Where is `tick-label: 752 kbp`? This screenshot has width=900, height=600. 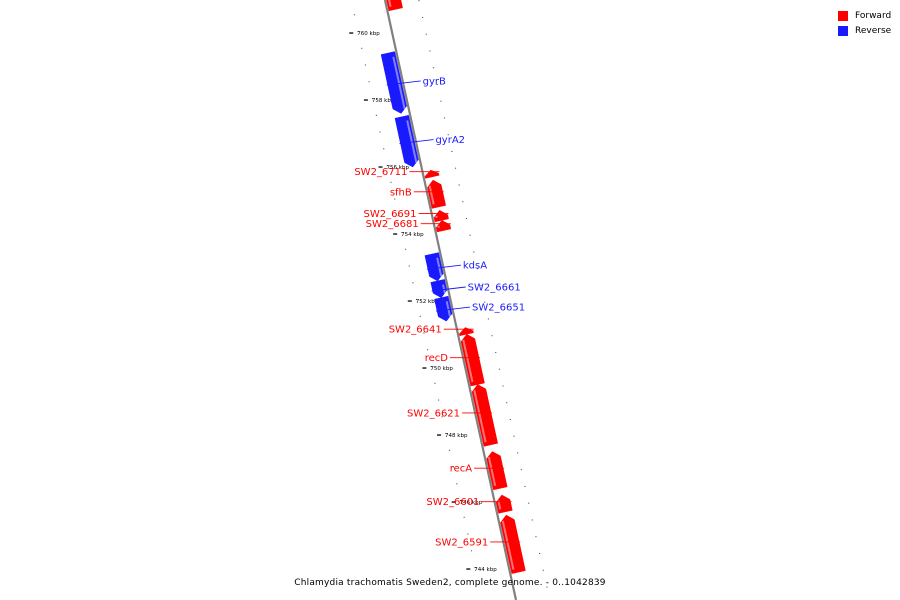 tick-label: 752 kbp is located at coordinates (427, 302).